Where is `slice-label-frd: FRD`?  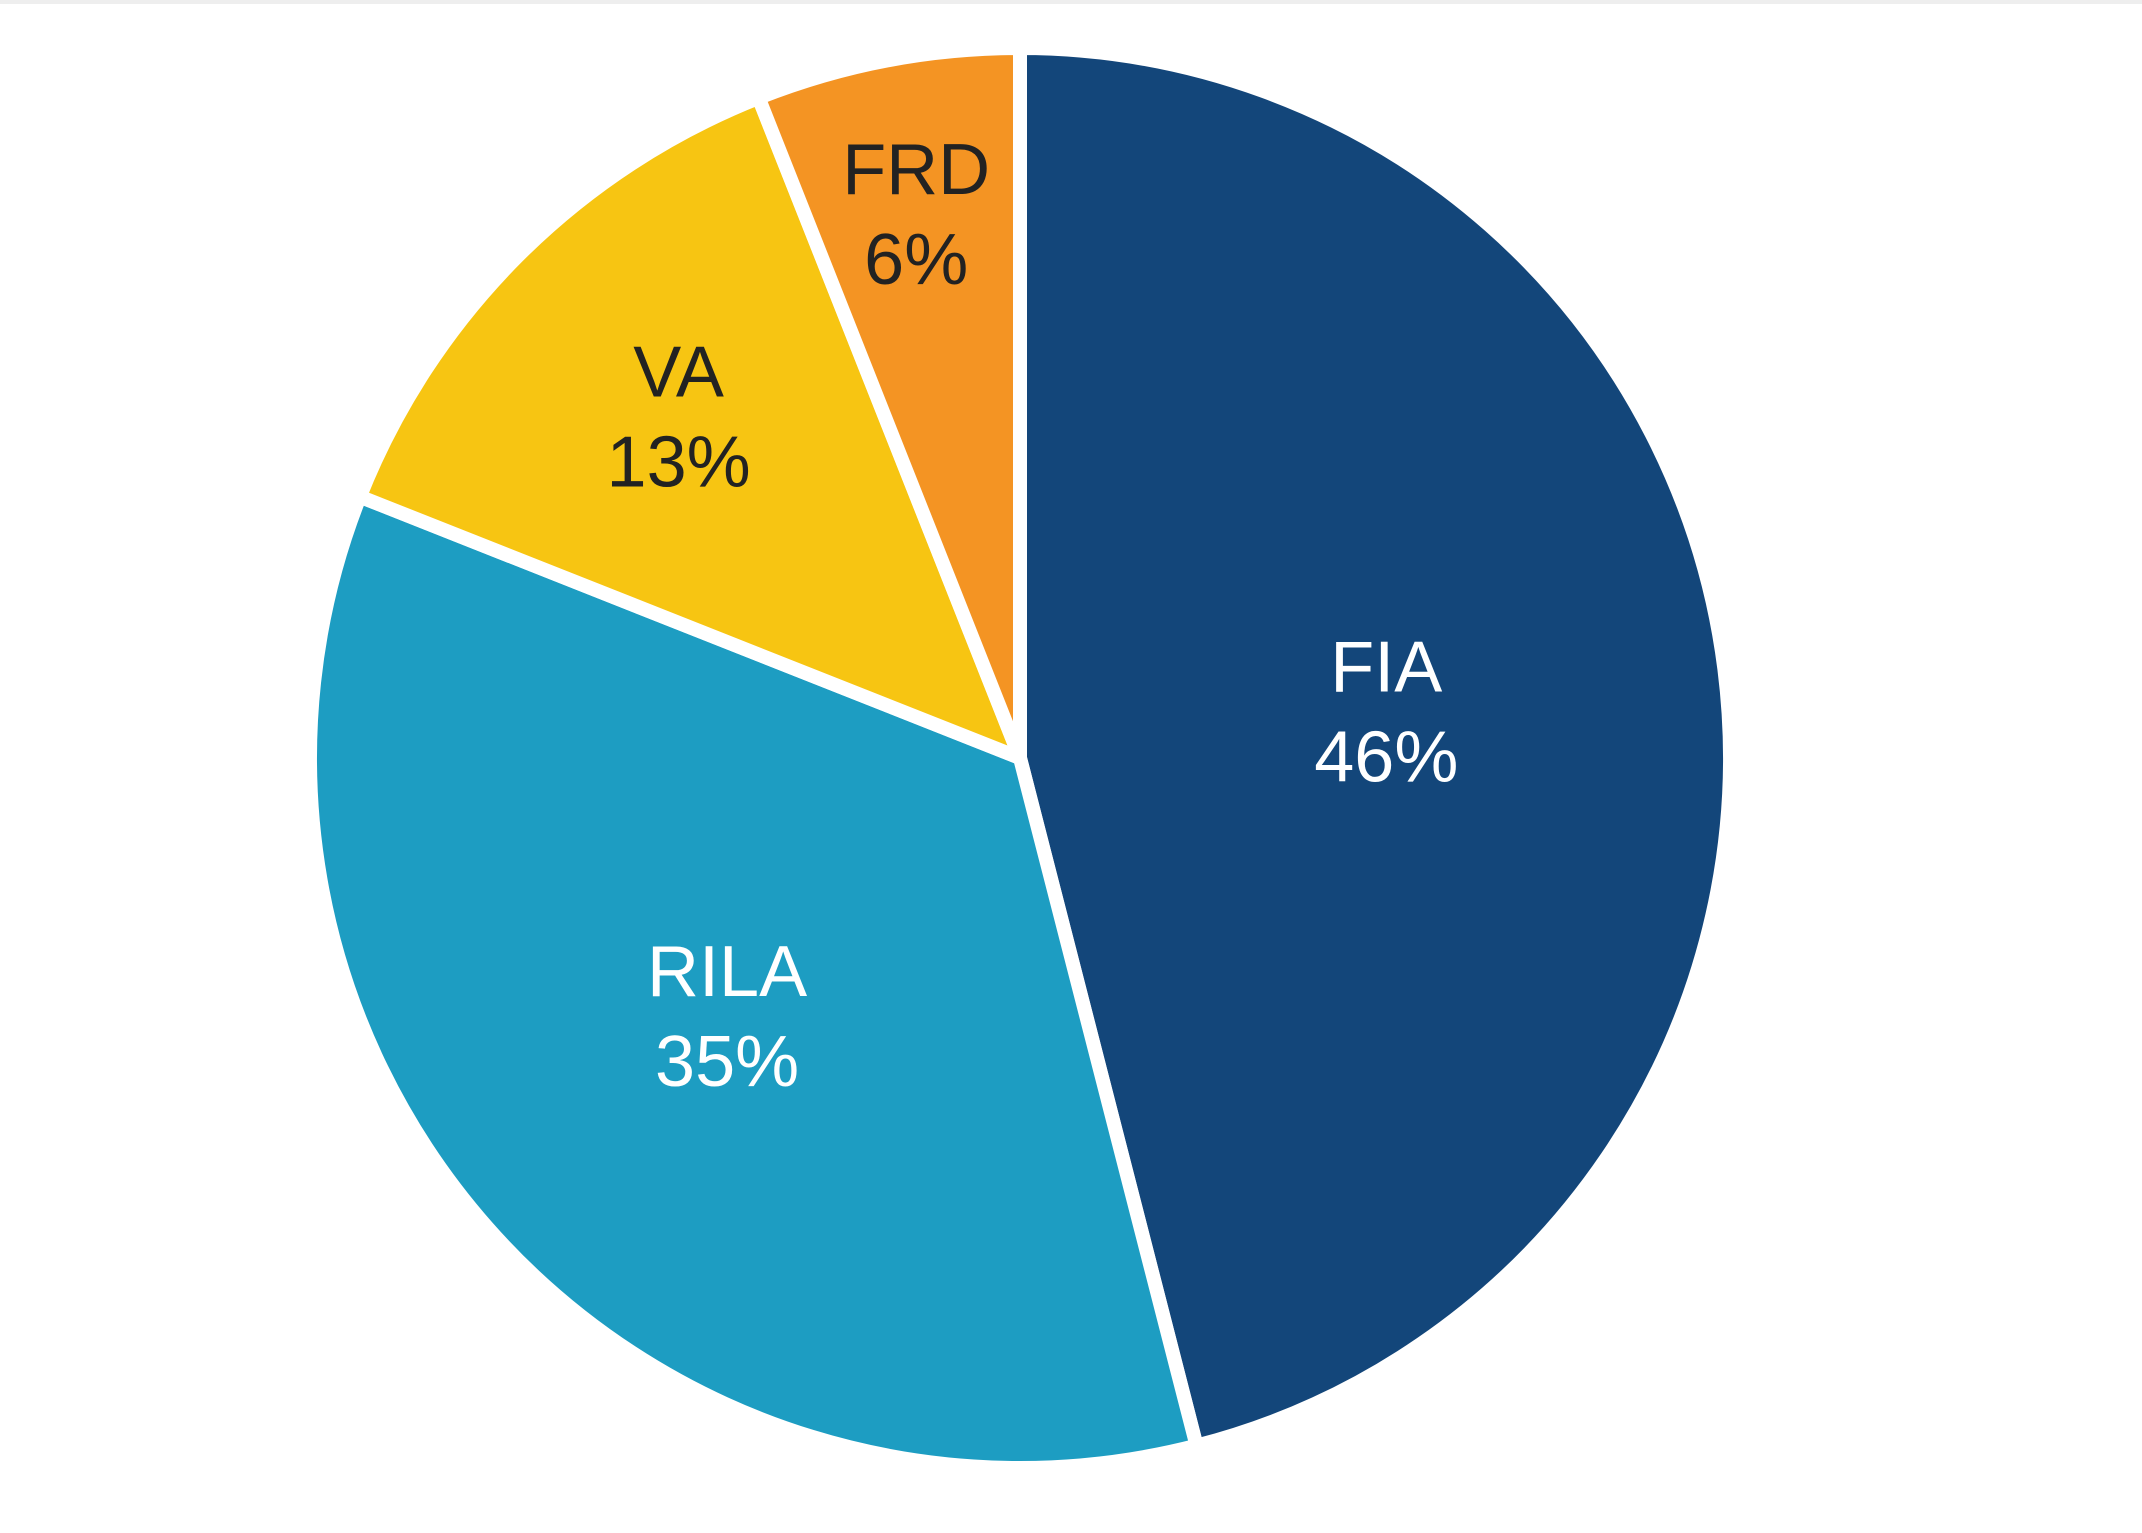
slice-label-frd: FRD is located at coordinates (916, 170).